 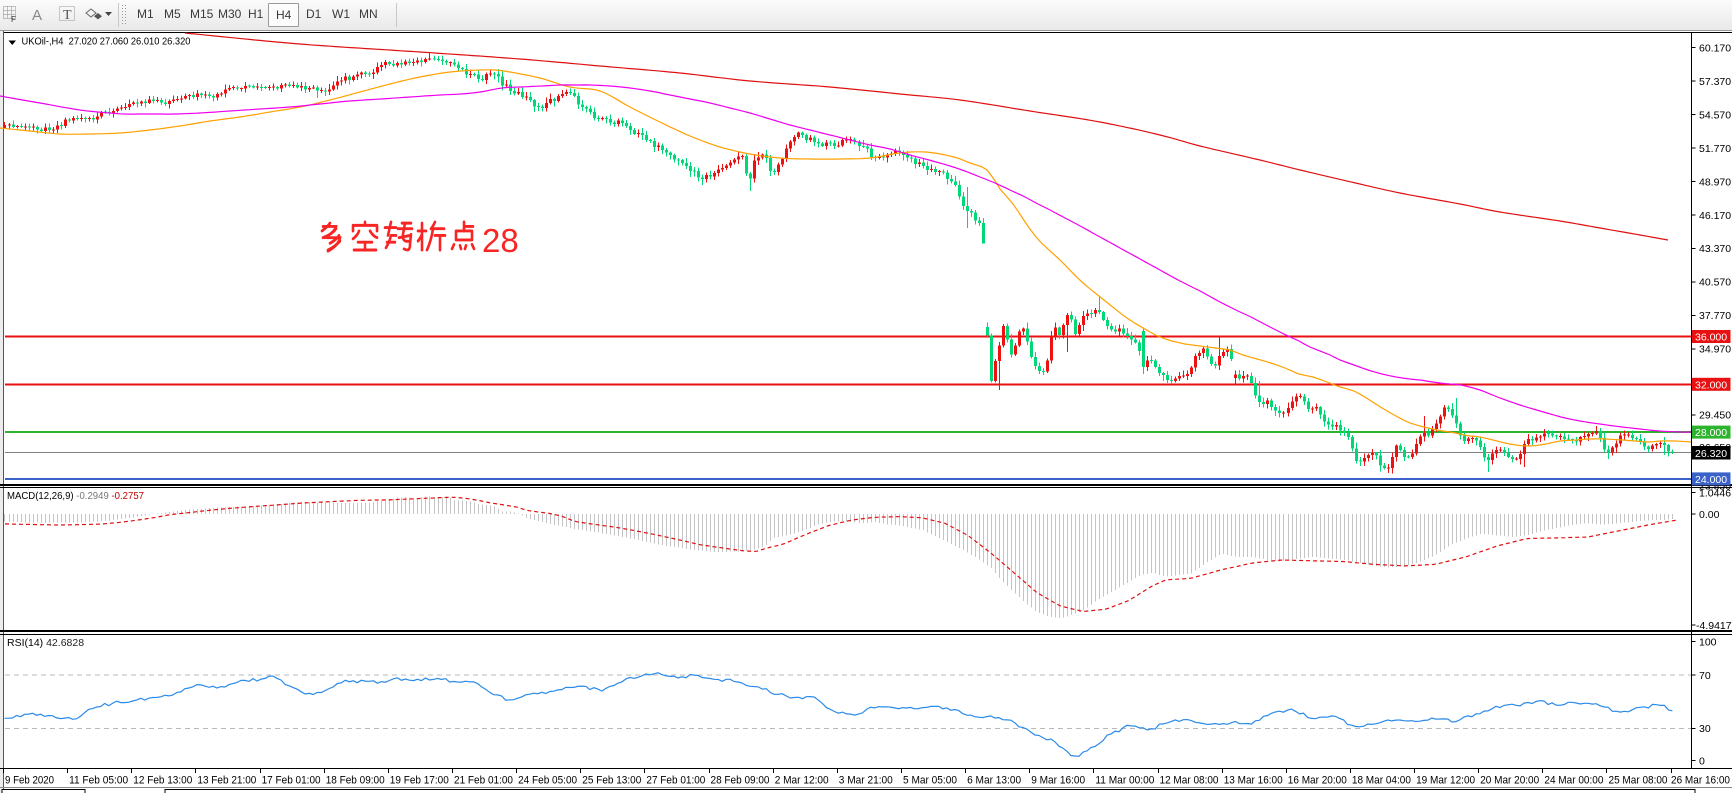 What do you see at coordinates (611, 781) in the screenshot?
I see `svg-text: 25 Feb 13:00` at bounding box center [611, 781].